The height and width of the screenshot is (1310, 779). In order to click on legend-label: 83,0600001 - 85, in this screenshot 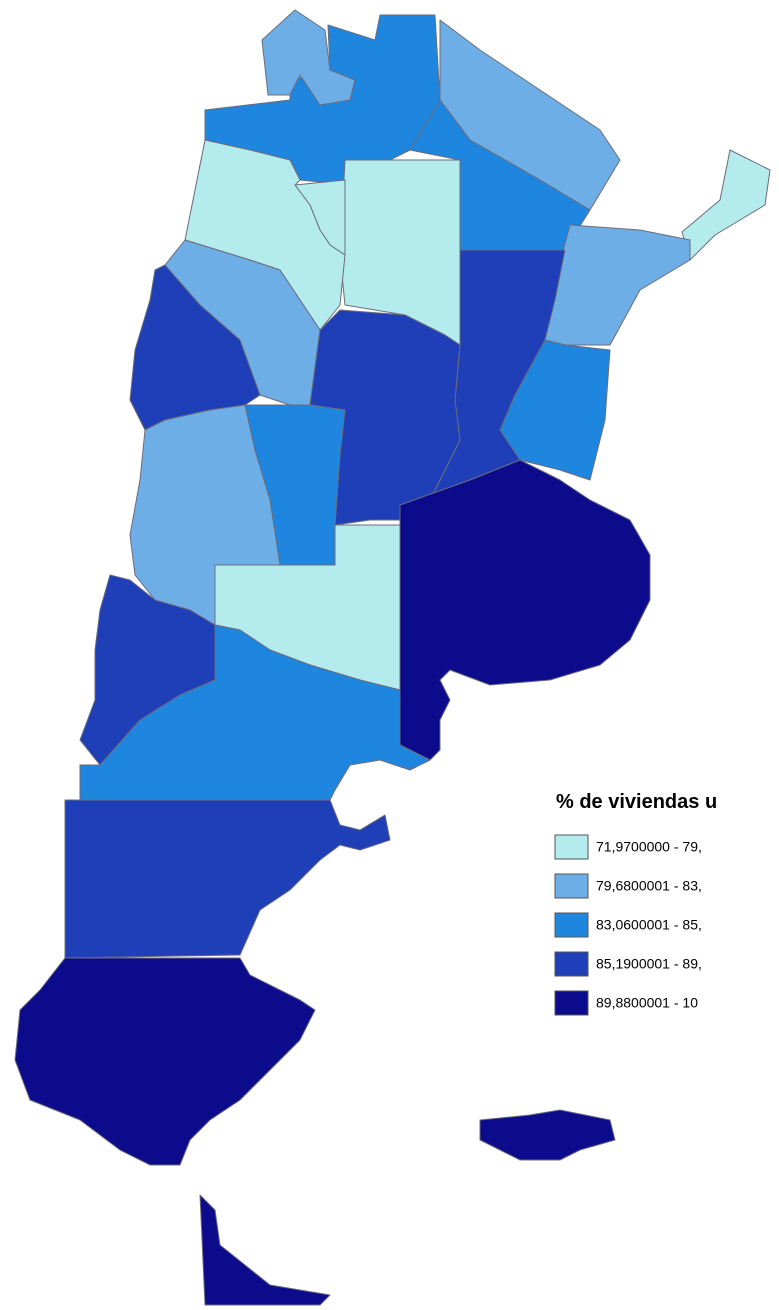, I will do `click(649, 925)`.